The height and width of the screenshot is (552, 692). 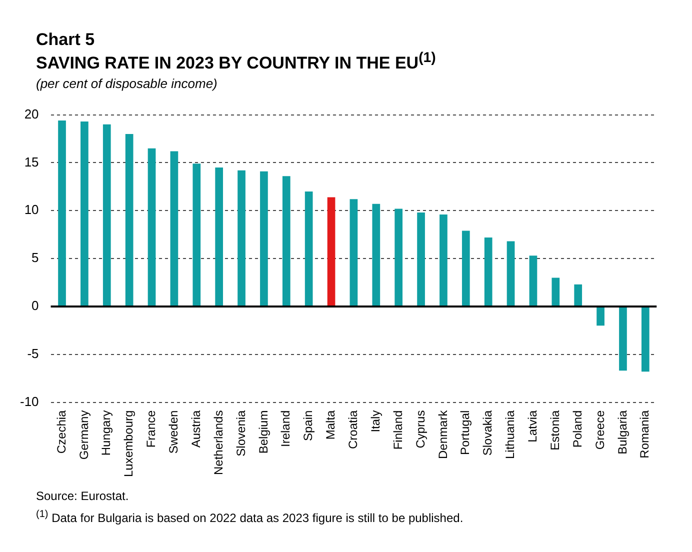 What do you see at coordinates (151, 429) in the screenshot?
I see `x-tick-label: France` at bounding box center [151, 429].